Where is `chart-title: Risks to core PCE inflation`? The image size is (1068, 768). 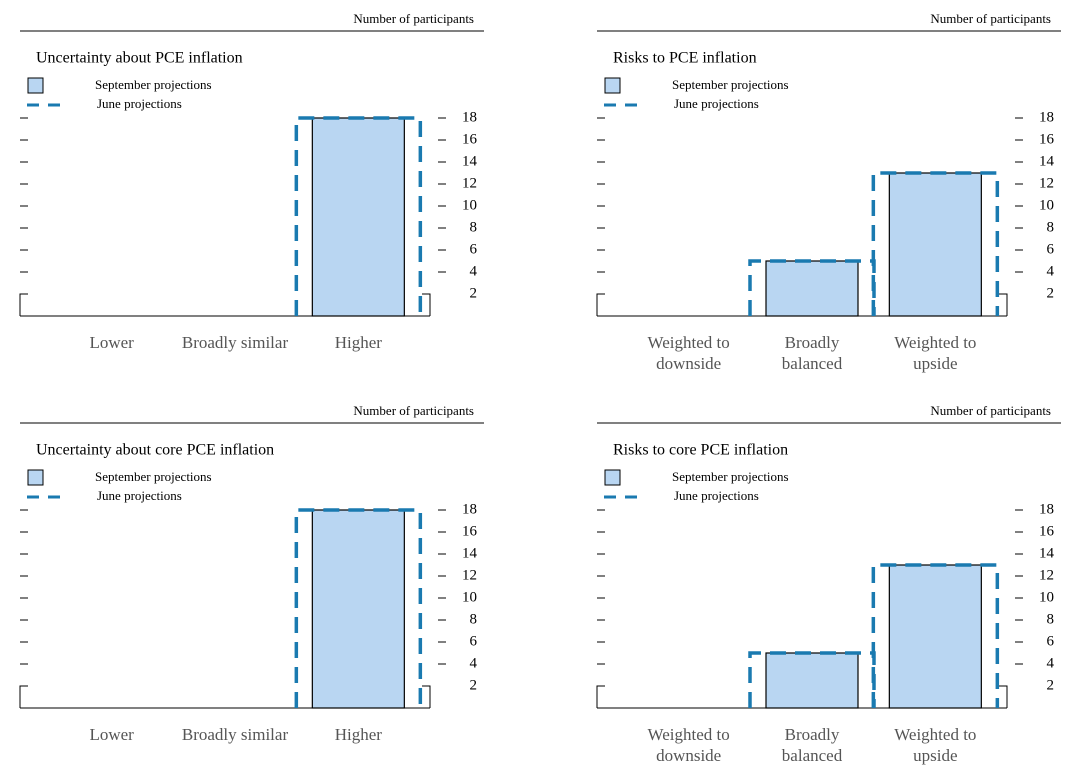 chart-title: Risks to core PCE inflation is located at coordinates (700, 450).